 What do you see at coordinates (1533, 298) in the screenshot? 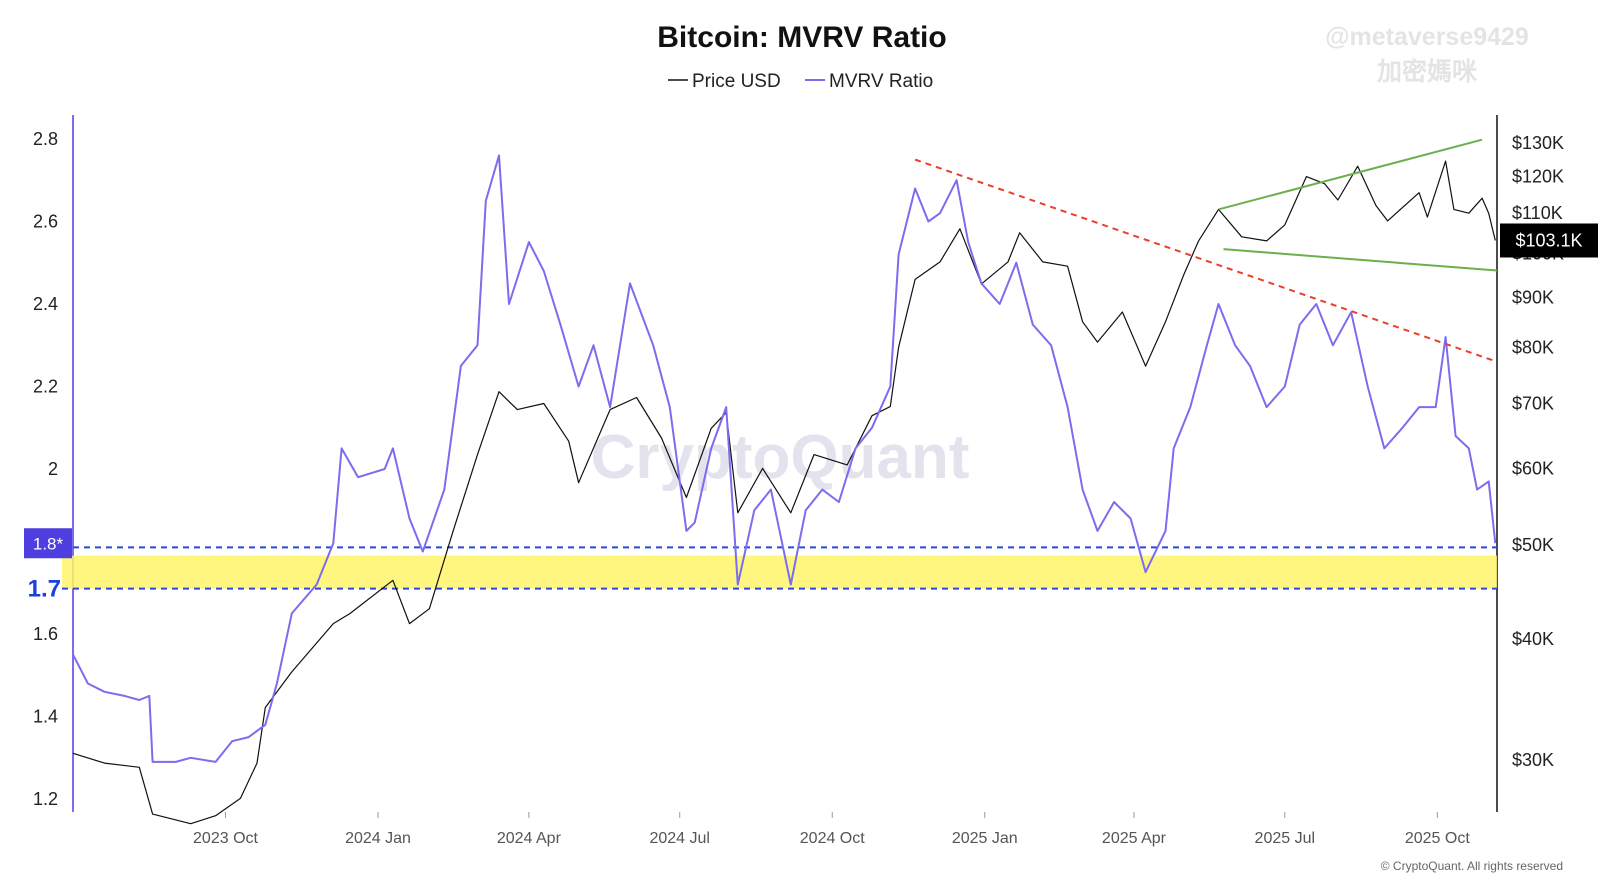
I see `right-tick-label: $90K` at bounding box center [1533, 298].